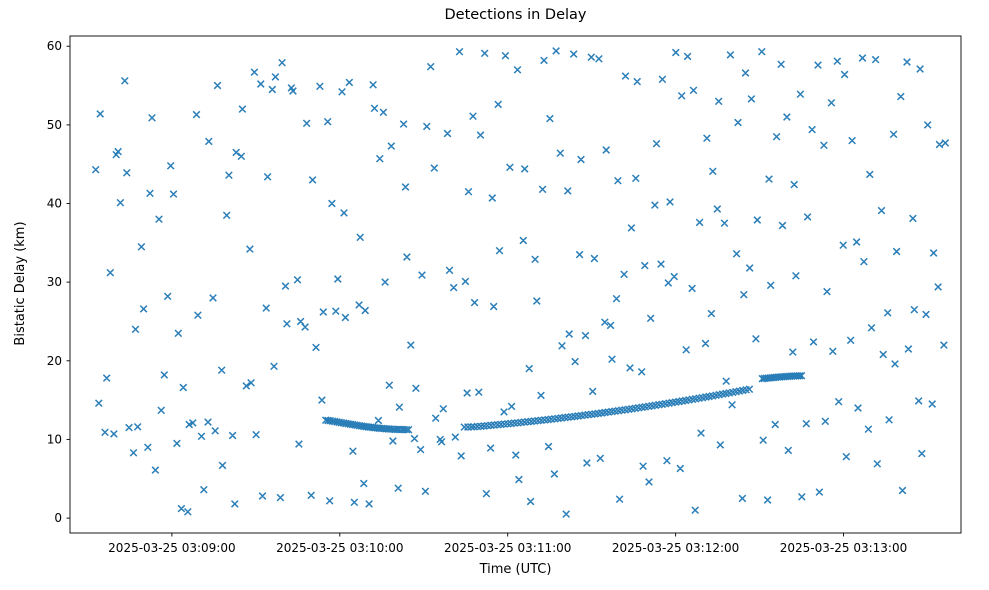 This screenshot has width=989, height=590. I want to click on y-axis-tick-label: 50, so click(54, 125).